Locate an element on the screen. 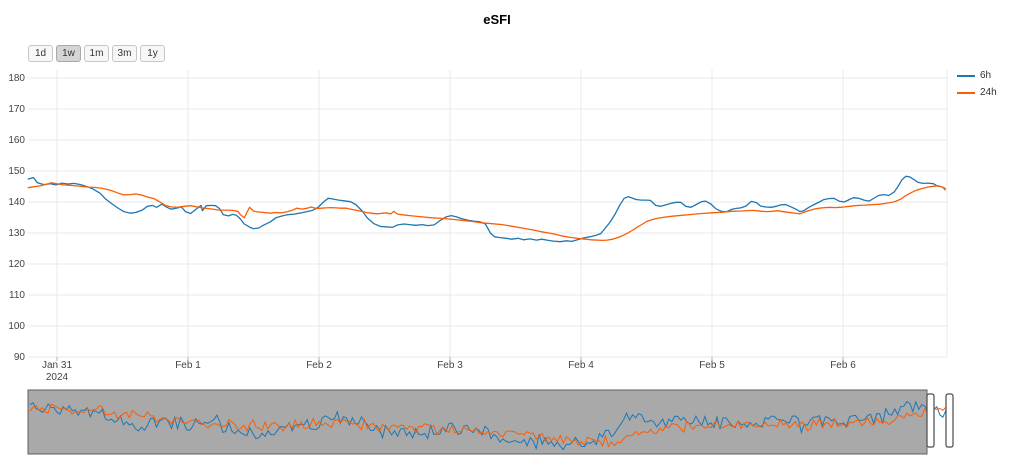  rangeslider-series-6h is located at coordinates (488, 425).